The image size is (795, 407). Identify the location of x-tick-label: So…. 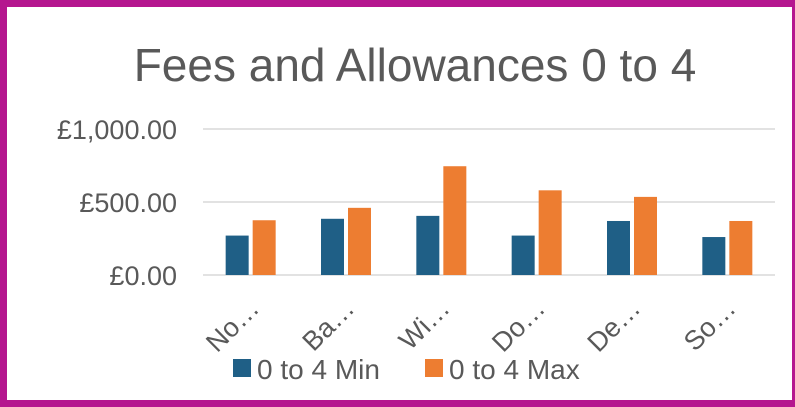
(710, 325).